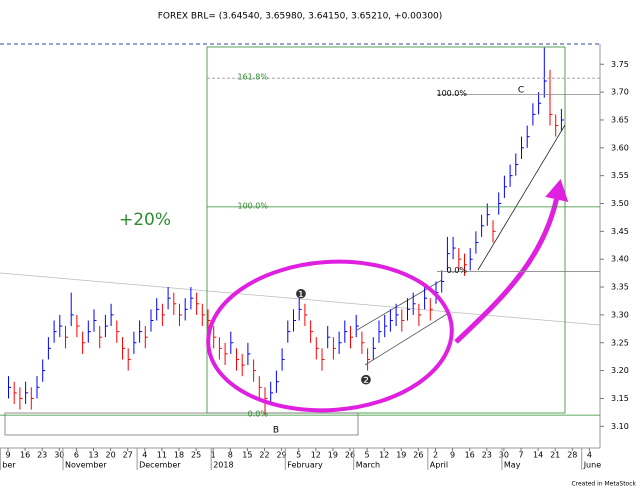 The width and height of the screenshot is (640, 492). Describe the element at coordinates (520, 455) in the screenshot. I see `x-tick-label: 7` at that location.